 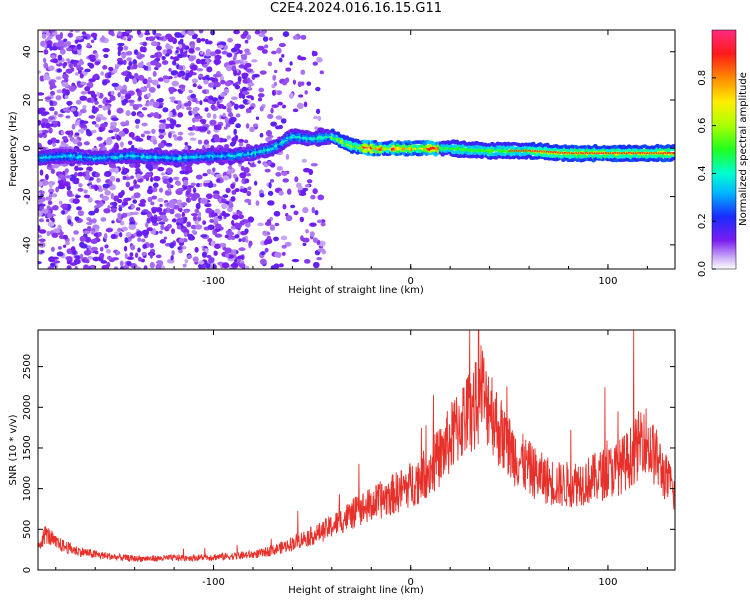 What do you see at coordinates (607, 582) in the screenshot?
I see `x-tick-label: 100` at bounding box center [607, 582].